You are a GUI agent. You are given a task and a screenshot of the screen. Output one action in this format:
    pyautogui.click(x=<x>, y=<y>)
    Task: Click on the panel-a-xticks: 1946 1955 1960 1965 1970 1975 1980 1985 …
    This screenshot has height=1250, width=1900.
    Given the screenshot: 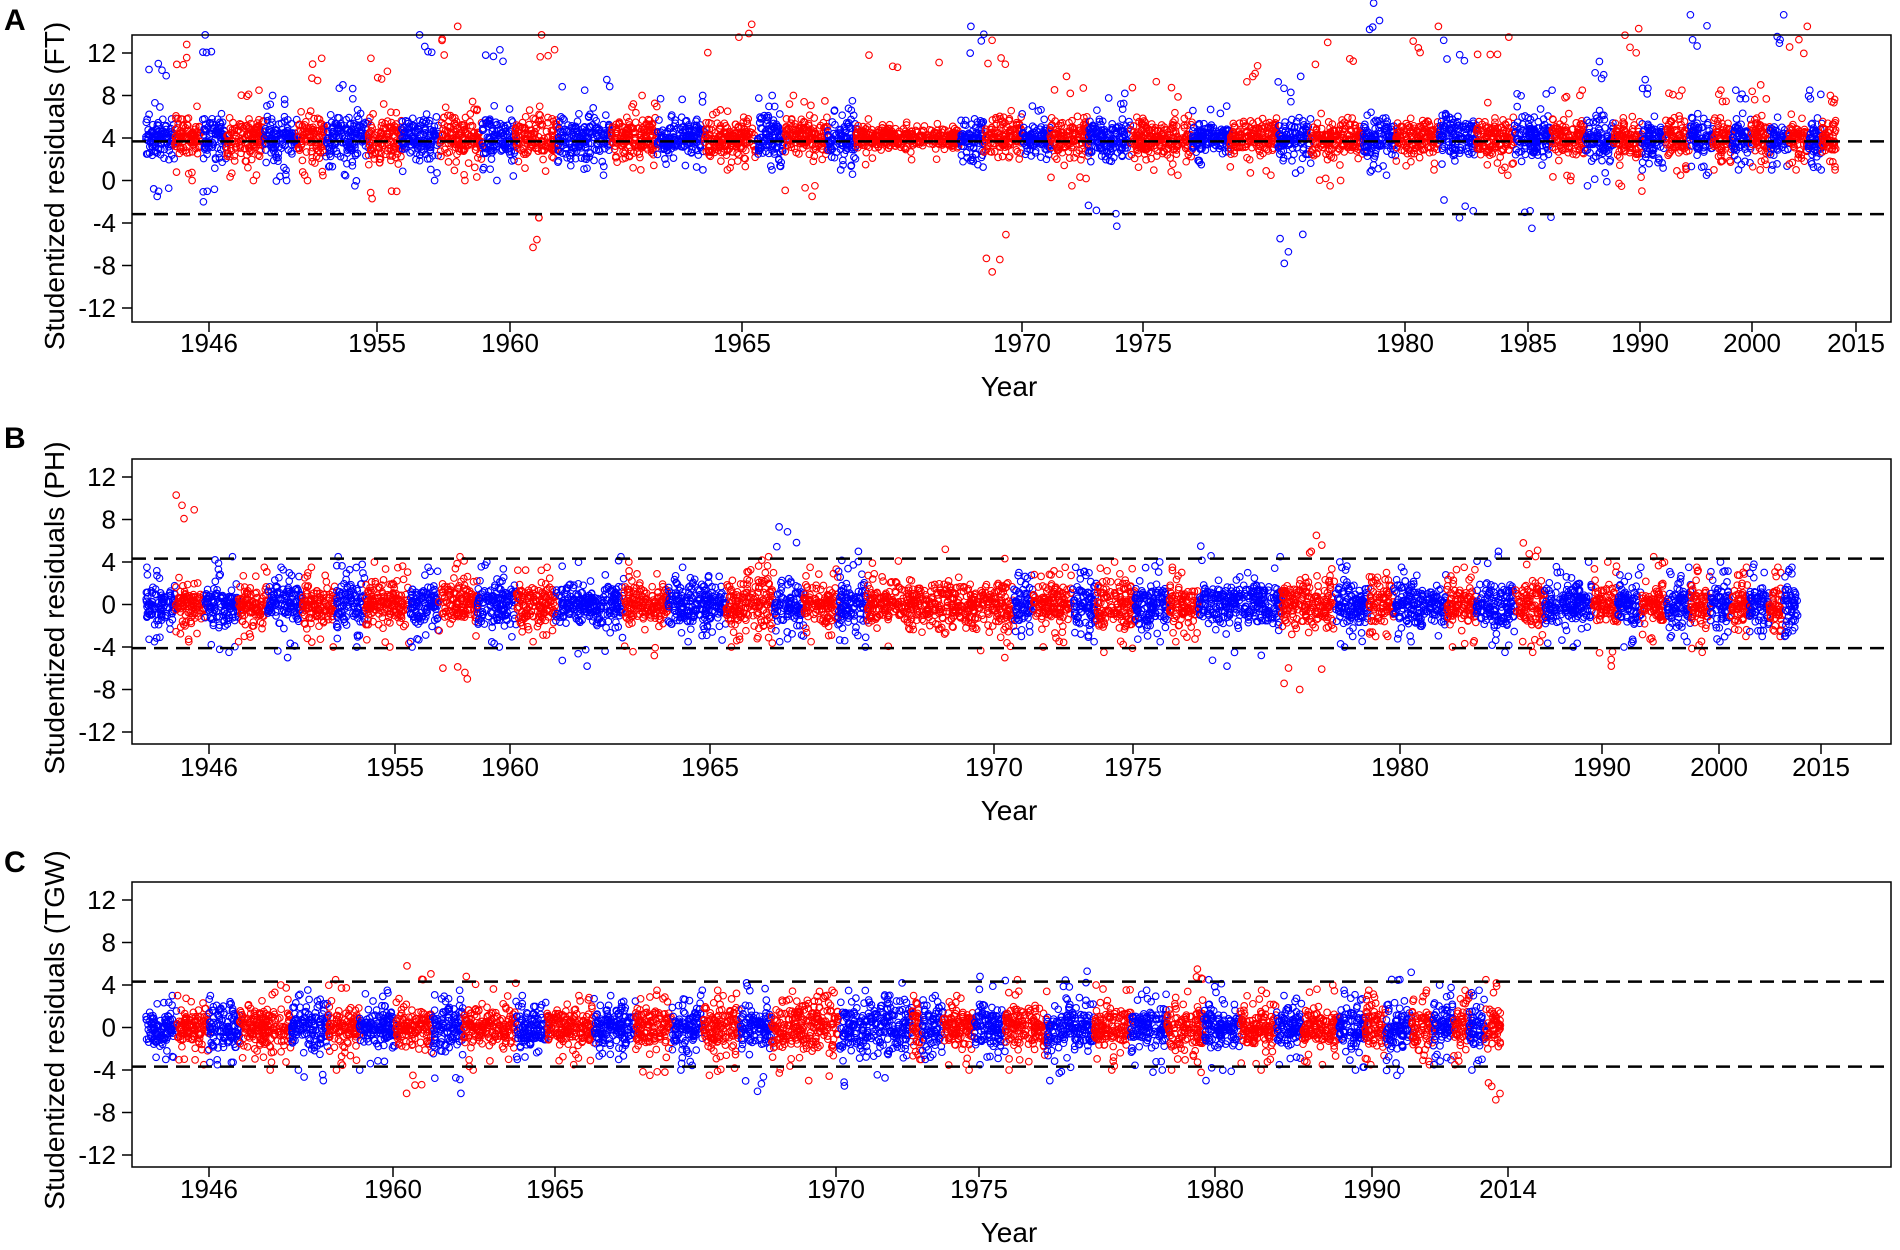 What is the action you would take?
    pyautogui.click(x=1032, y=340)
    